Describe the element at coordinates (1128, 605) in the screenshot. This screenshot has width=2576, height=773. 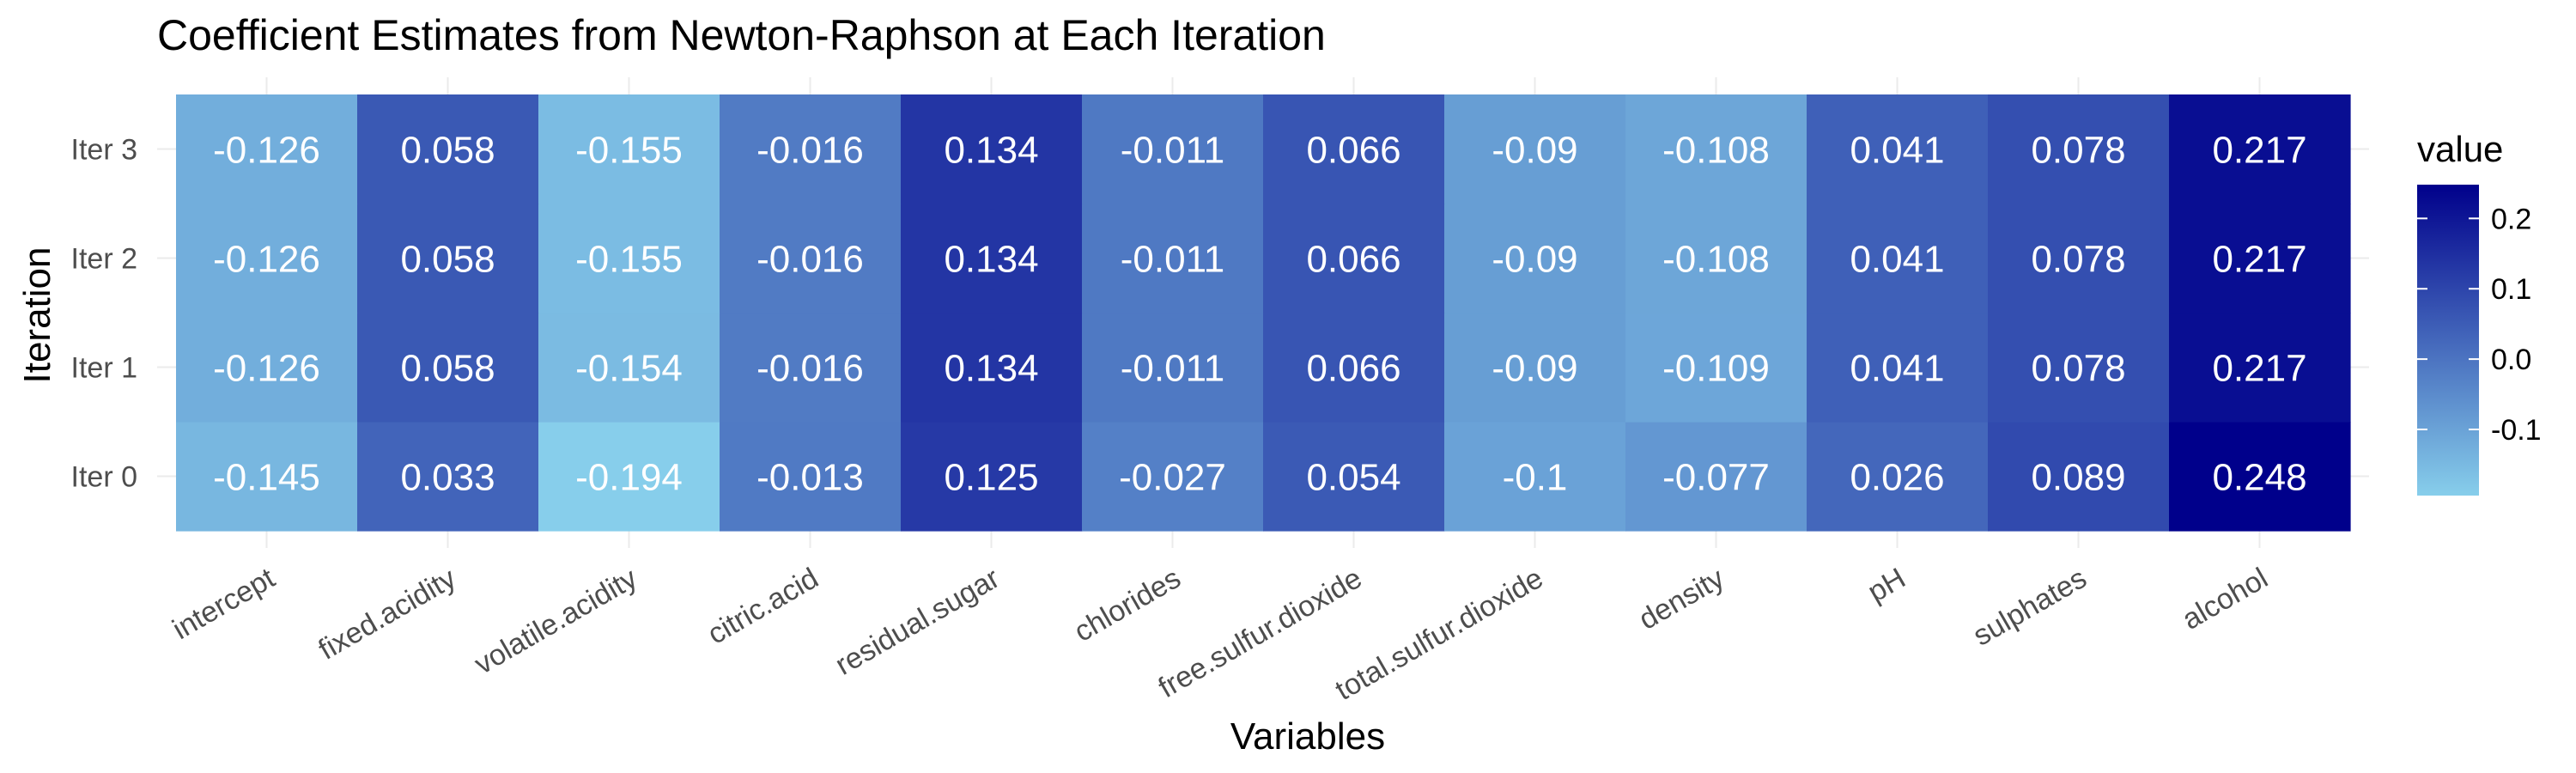
I see `x-tick-label: chlorides` at that location.